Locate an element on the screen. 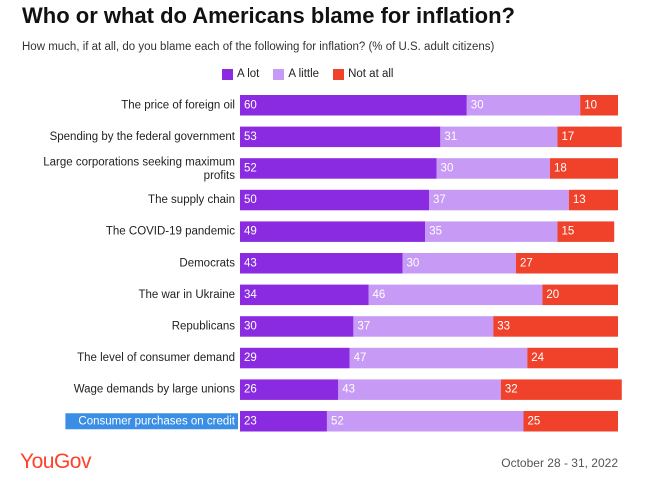 This screenshot has width=648, height=489. legend-swatch-a-lot is located at coordinates (227, 74).